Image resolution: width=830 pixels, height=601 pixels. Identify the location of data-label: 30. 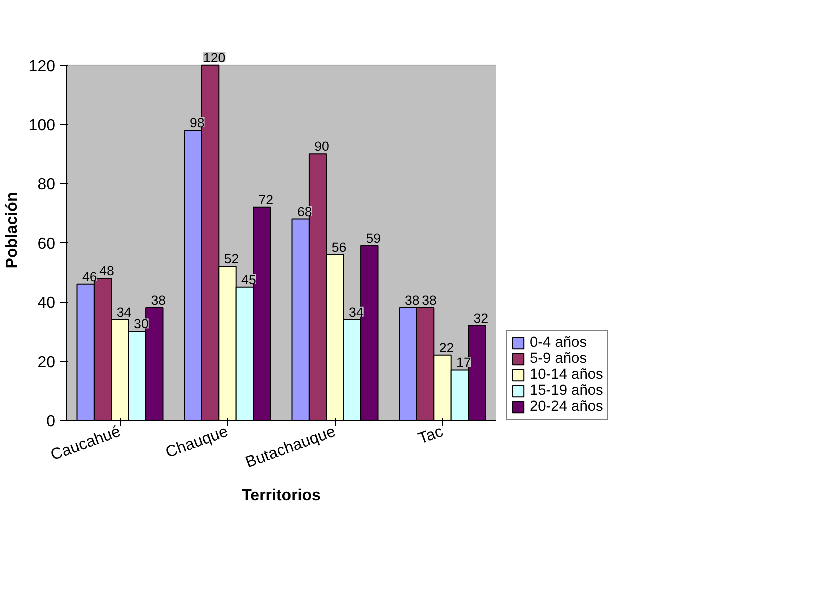
(141, 324).